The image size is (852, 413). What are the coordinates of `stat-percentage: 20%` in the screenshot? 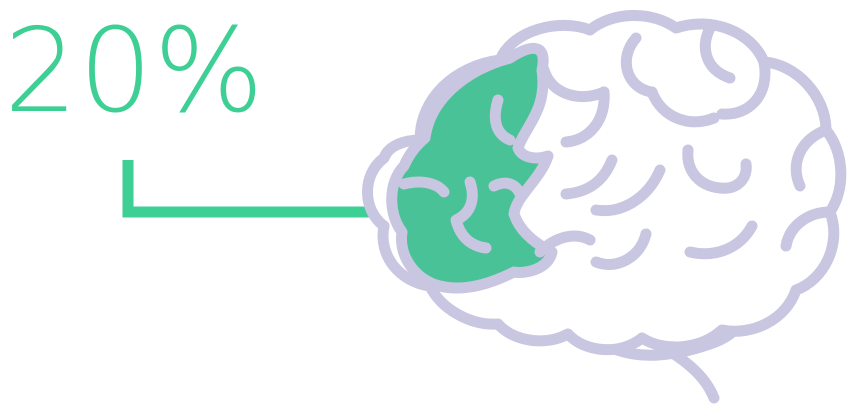 It's located at (134, 71).